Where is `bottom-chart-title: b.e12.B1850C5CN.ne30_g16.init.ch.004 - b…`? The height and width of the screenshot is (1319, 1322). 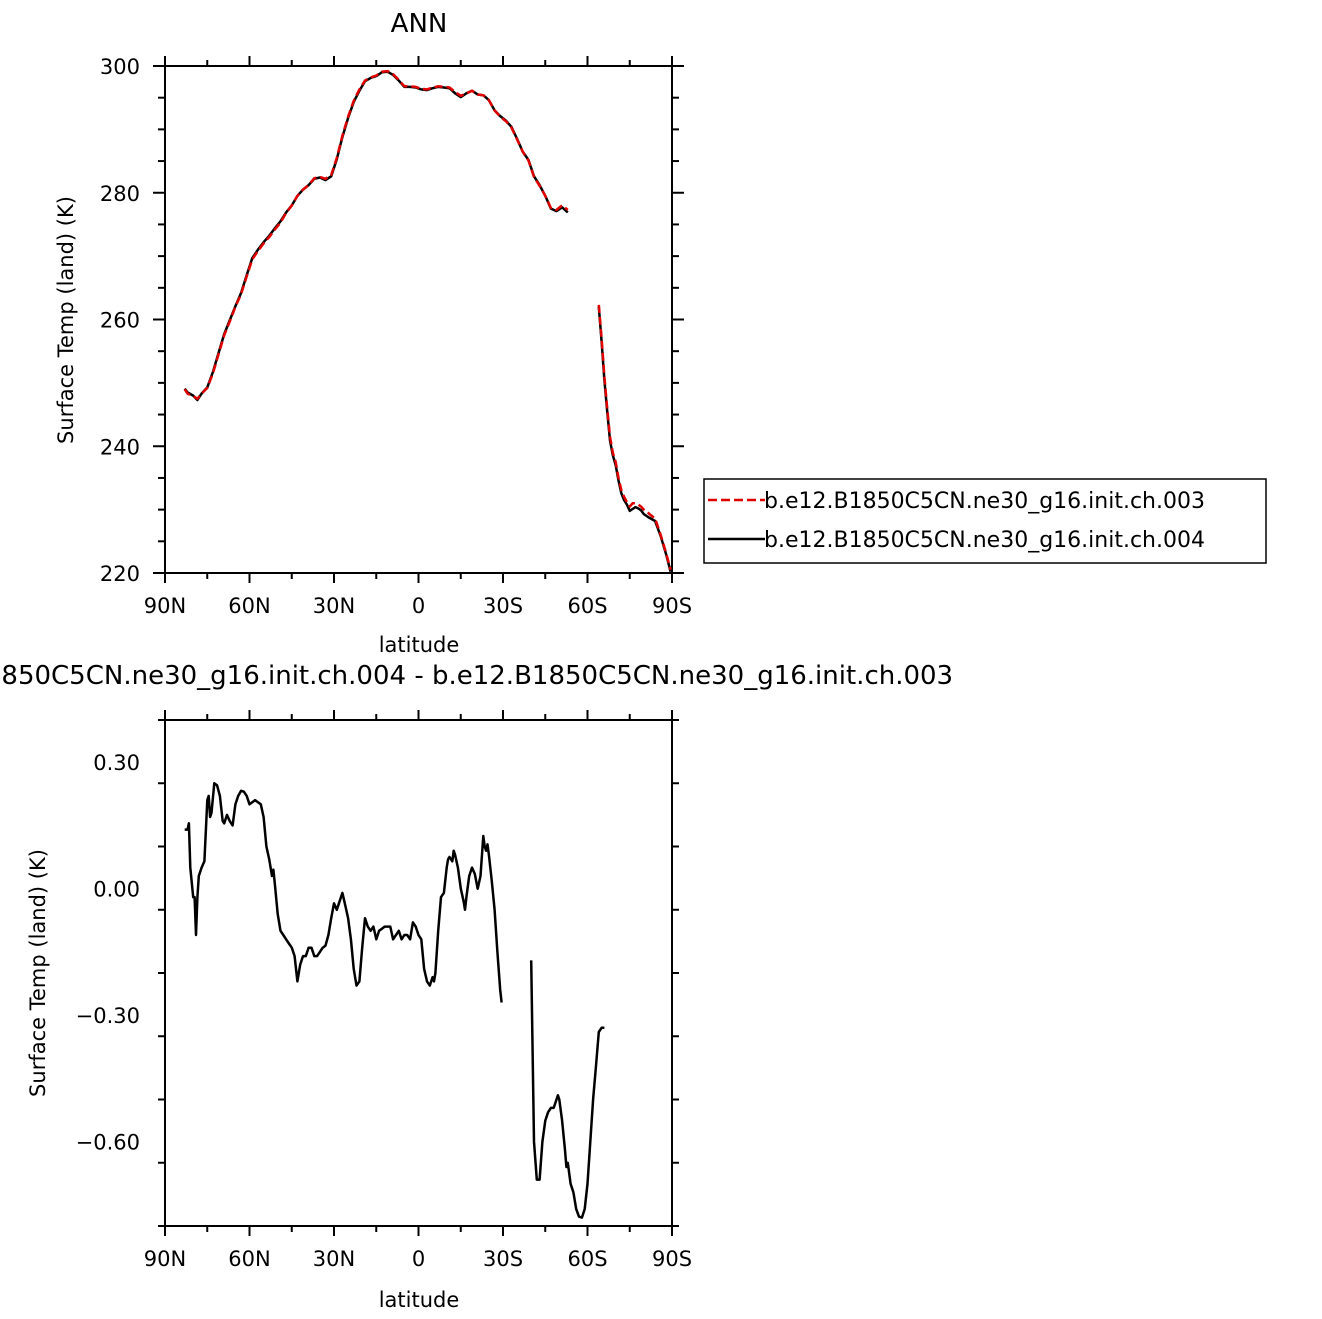 bottom-chart-title: b.e12.B1850C5CN.ne30_g16.init.ch.004 - b… is located at coordinates (476, 676).